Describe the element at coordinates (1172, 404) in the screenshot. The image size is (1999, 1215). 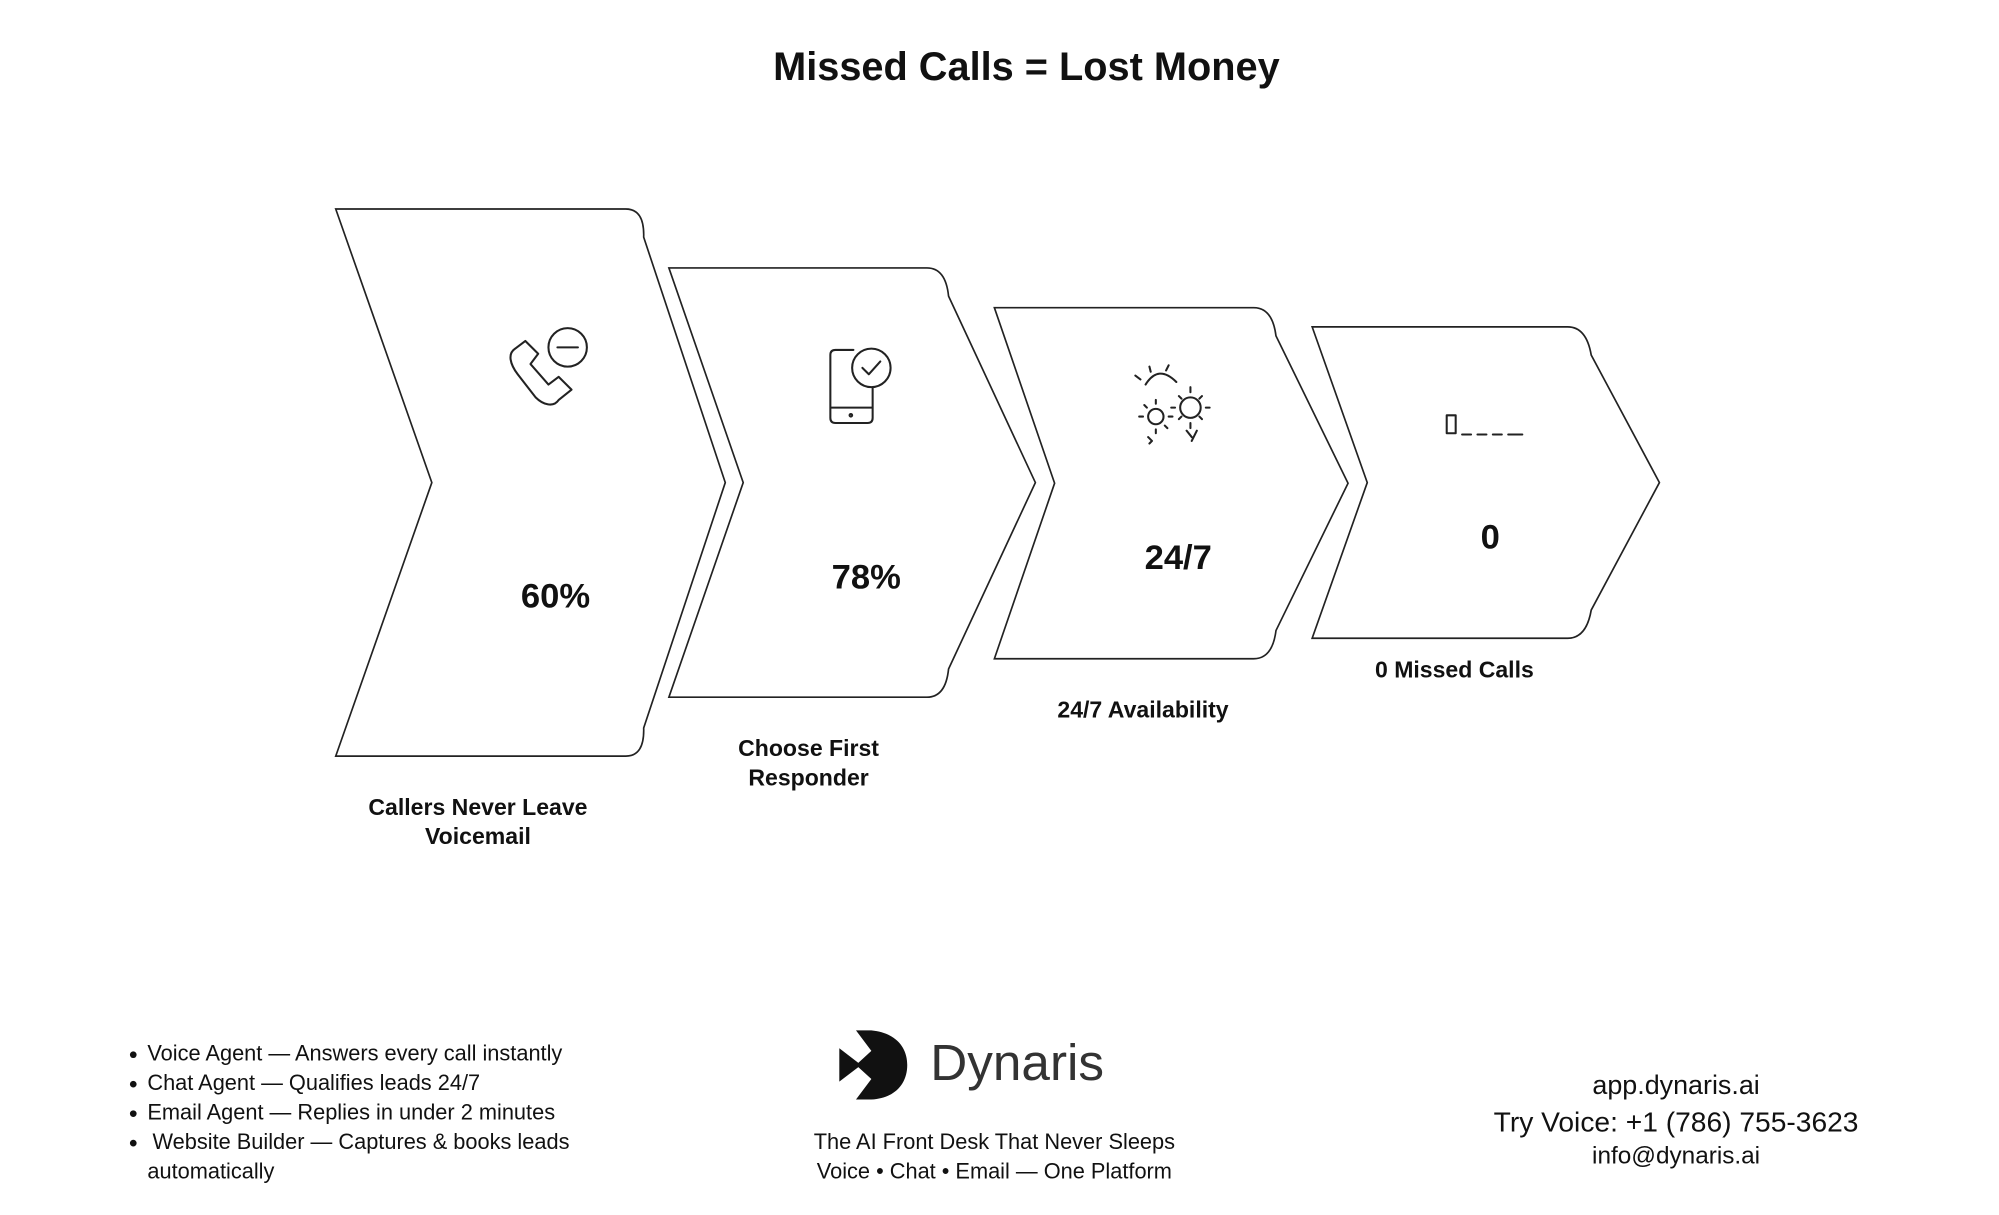
I see `rays` at that location.